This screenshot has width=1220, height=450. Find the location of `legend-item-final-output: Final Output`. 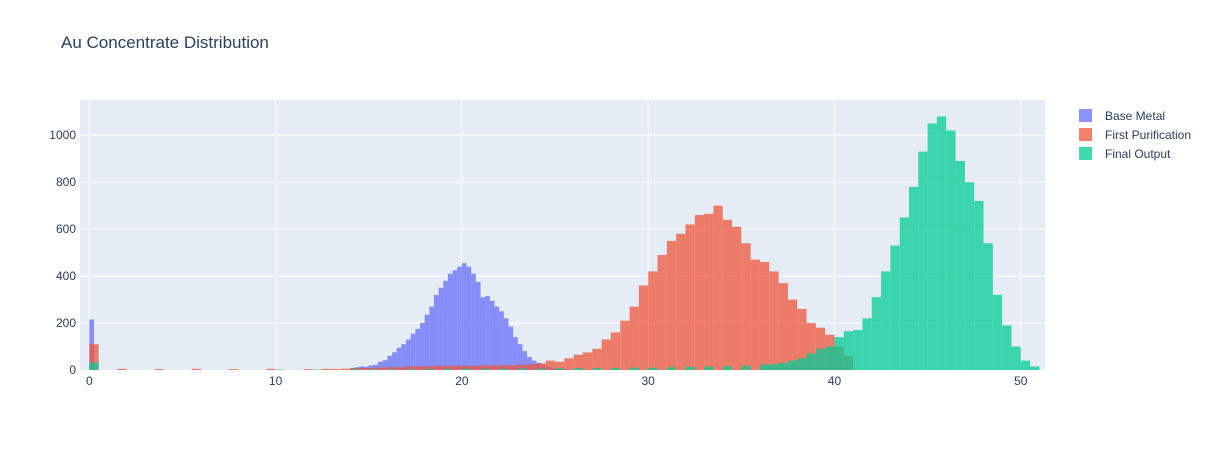

legend-item-final-output: Final Output is located at coordinates (1135, 153).